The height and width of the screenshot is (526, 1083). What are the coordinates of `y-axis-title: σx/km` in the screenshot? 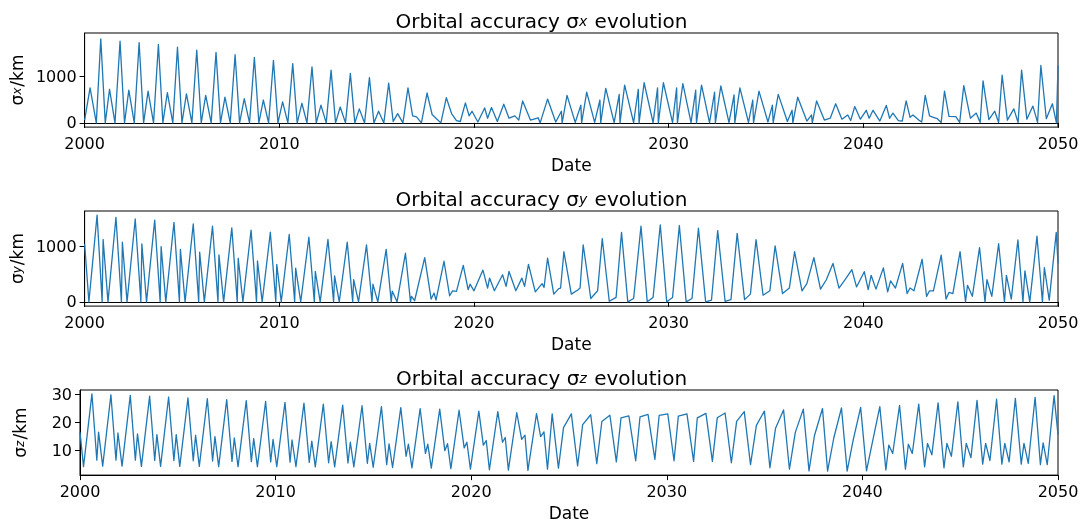 It's located at (16, 80).